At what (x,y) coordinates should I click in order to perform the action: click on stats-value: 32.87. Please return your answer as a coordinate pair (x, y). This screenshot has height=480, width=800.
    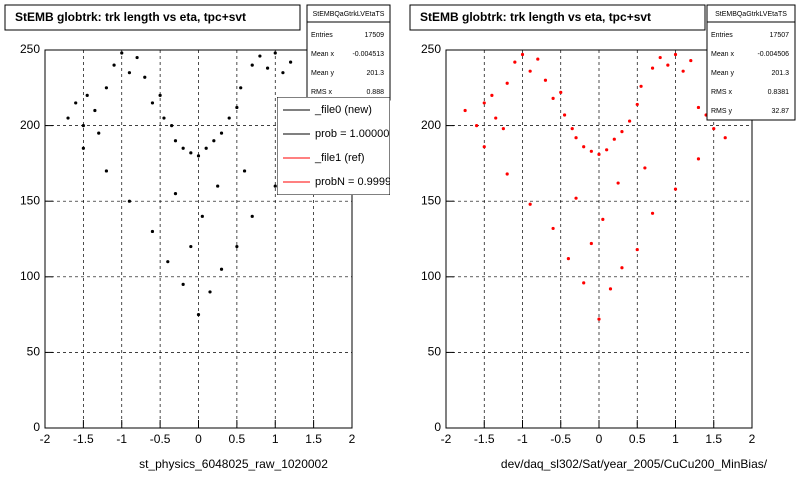
    Looking at the image, I should click on (780, 111).